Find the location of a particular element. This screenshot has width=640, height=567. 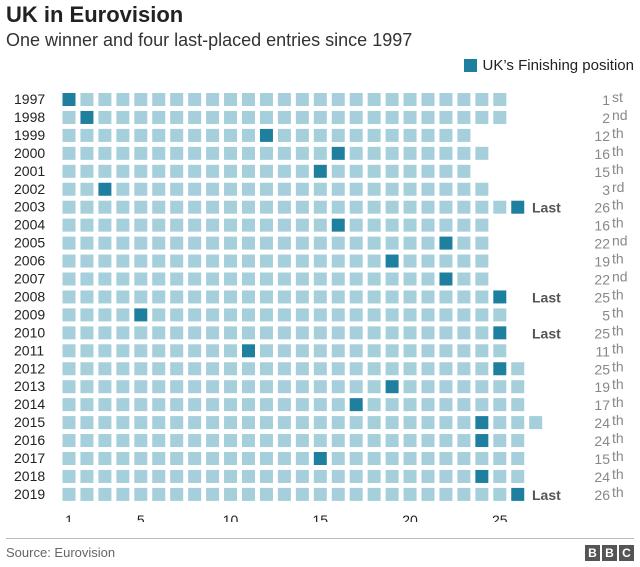

year-label: 1999 is located at coordinates (29, 135).